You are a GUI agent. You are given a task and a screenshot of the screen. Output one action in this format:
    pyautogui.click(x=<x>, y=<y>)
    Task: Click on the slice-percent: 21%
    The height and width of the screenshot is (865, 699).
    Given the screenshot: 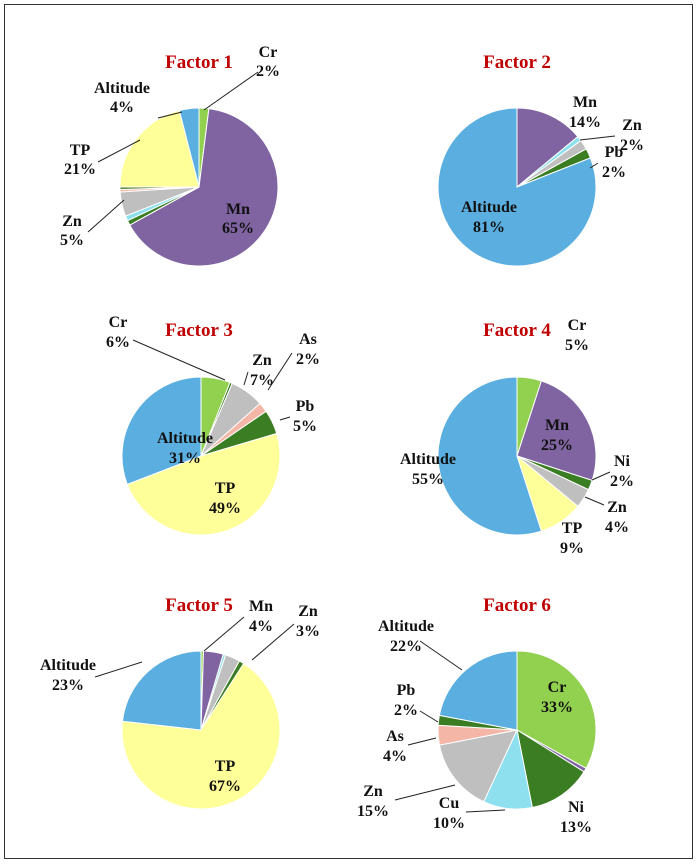 What is the action you would take?
    pyautogui.click(x=80, y=169)
    